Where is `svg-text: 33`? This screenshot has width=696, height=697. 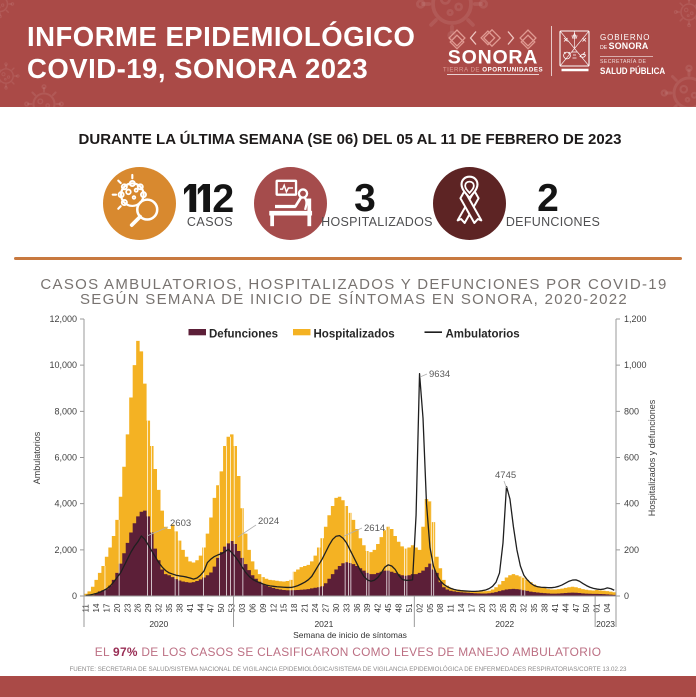 svg-text: 33 is located at coordinates (346, 607).